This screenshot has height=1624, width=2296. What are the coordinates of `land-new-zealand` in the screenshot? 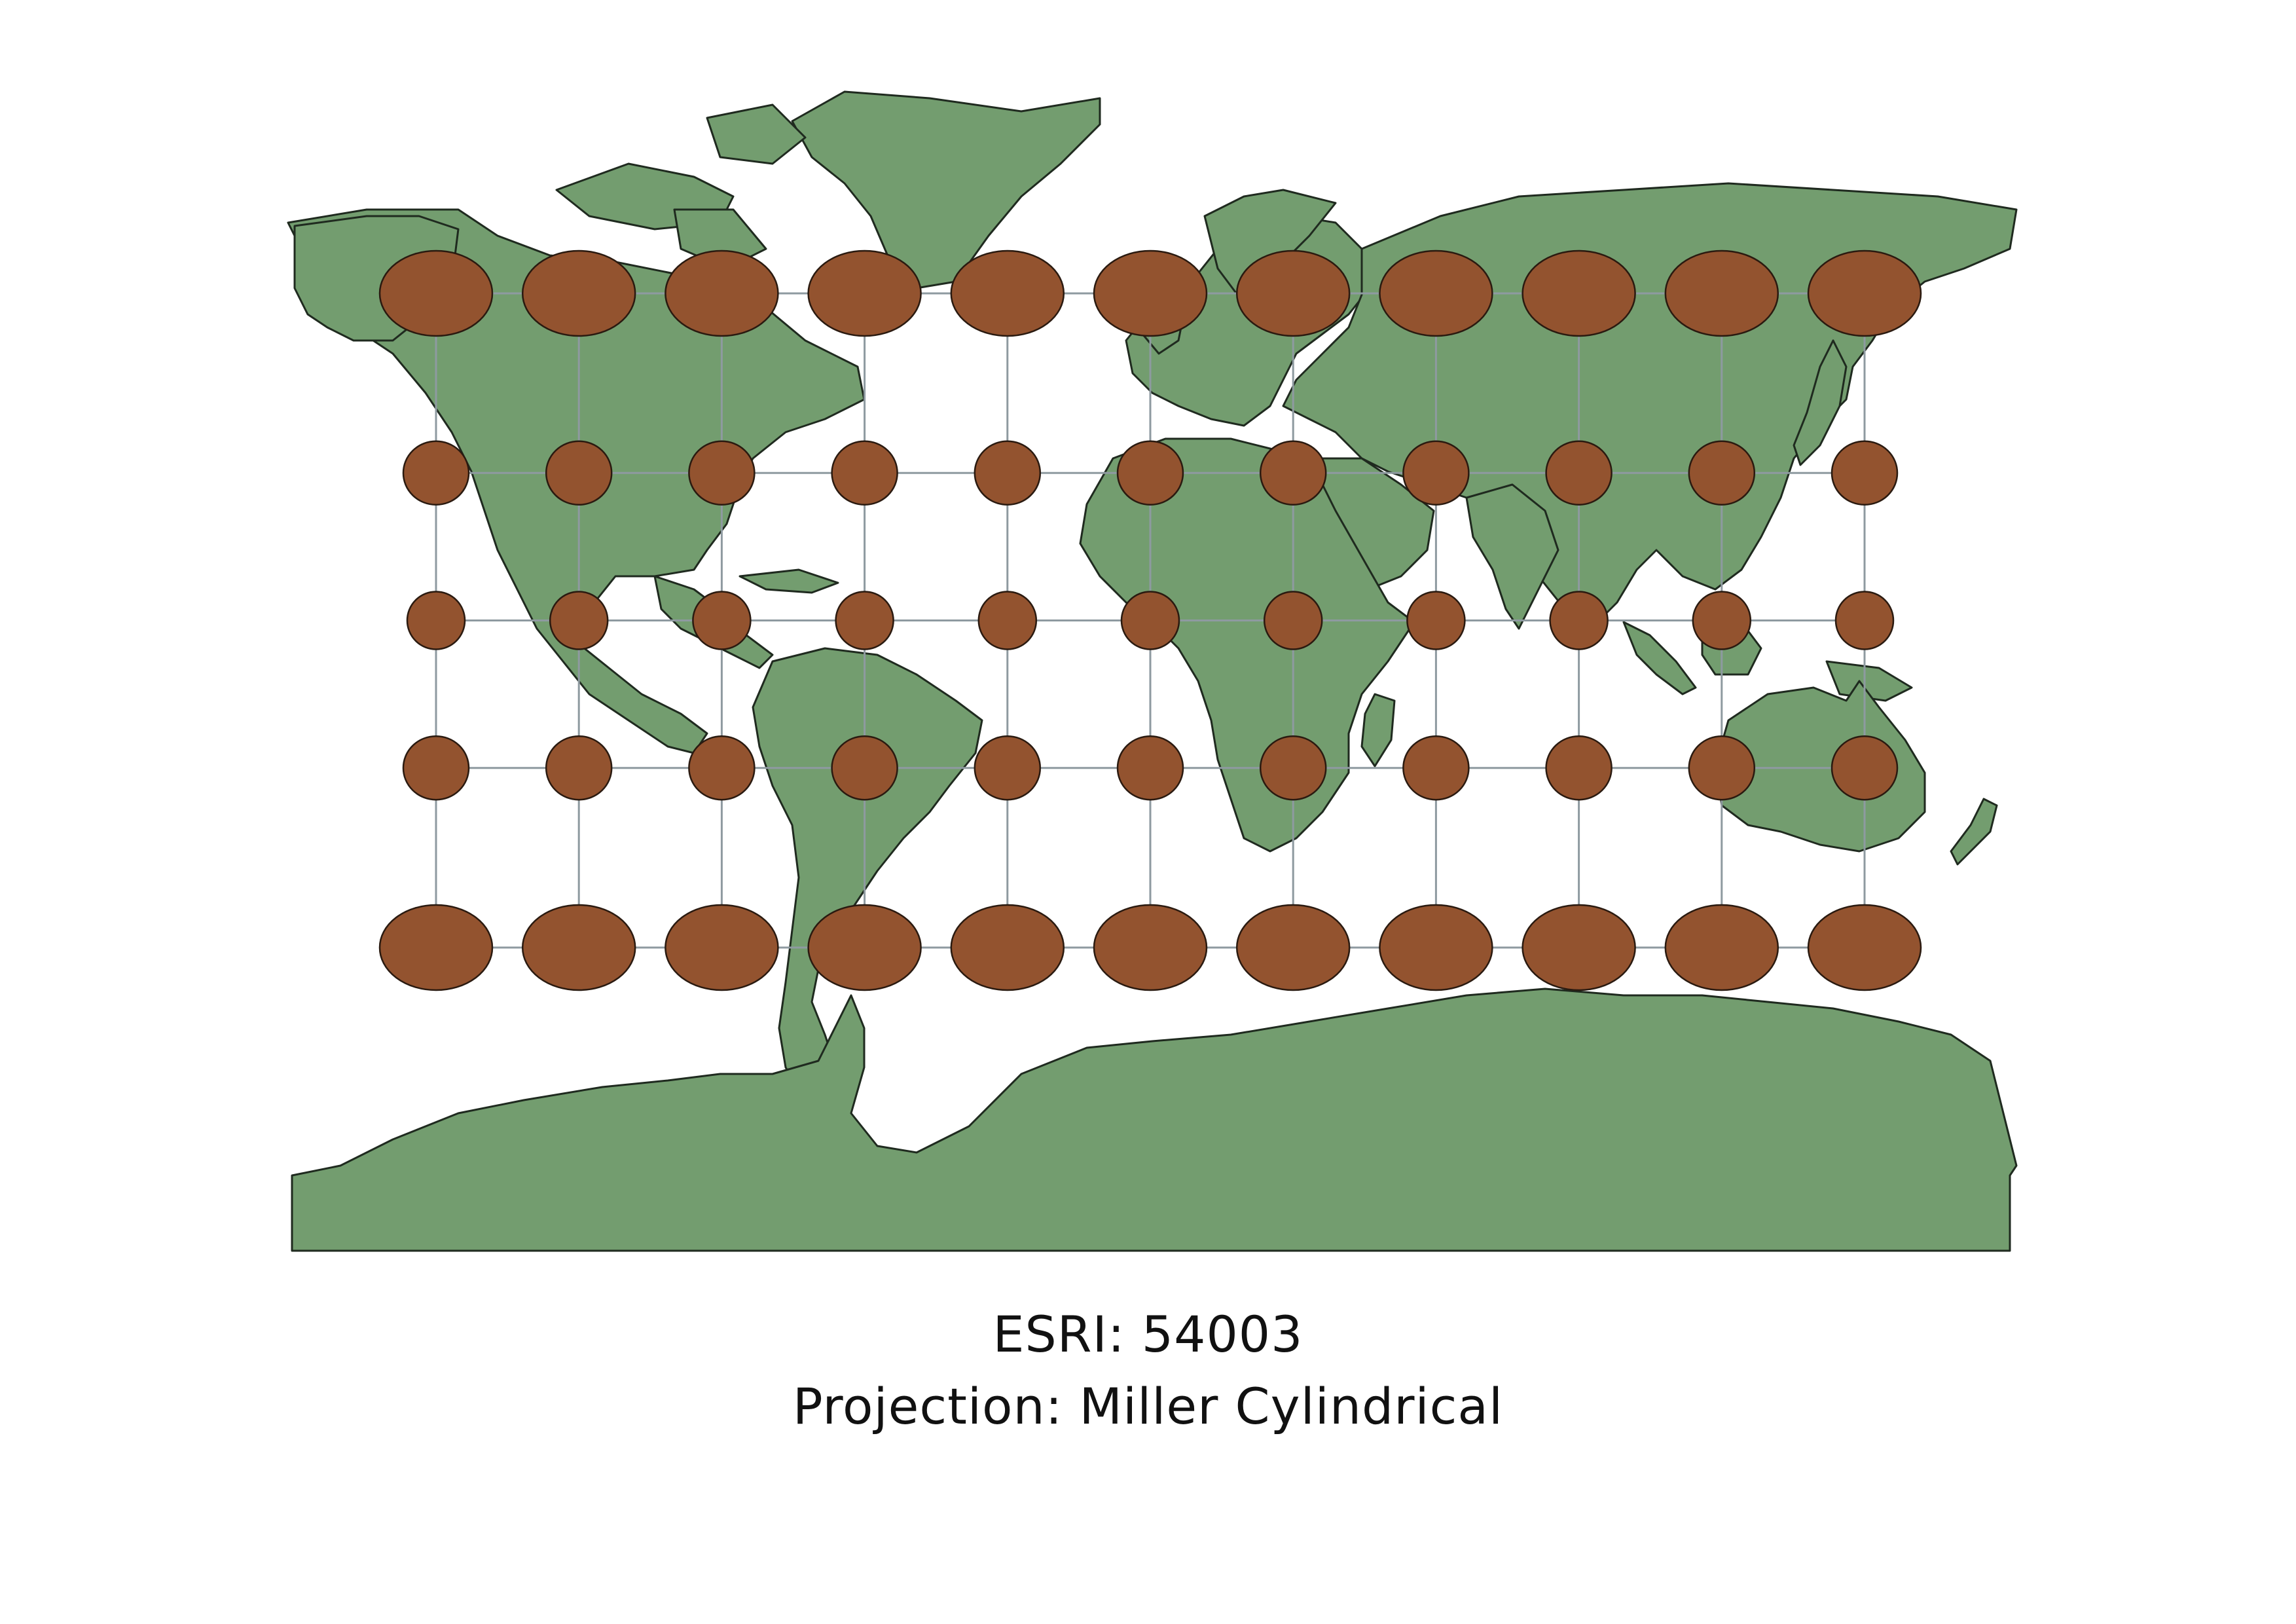 It's located at (1974, 832).